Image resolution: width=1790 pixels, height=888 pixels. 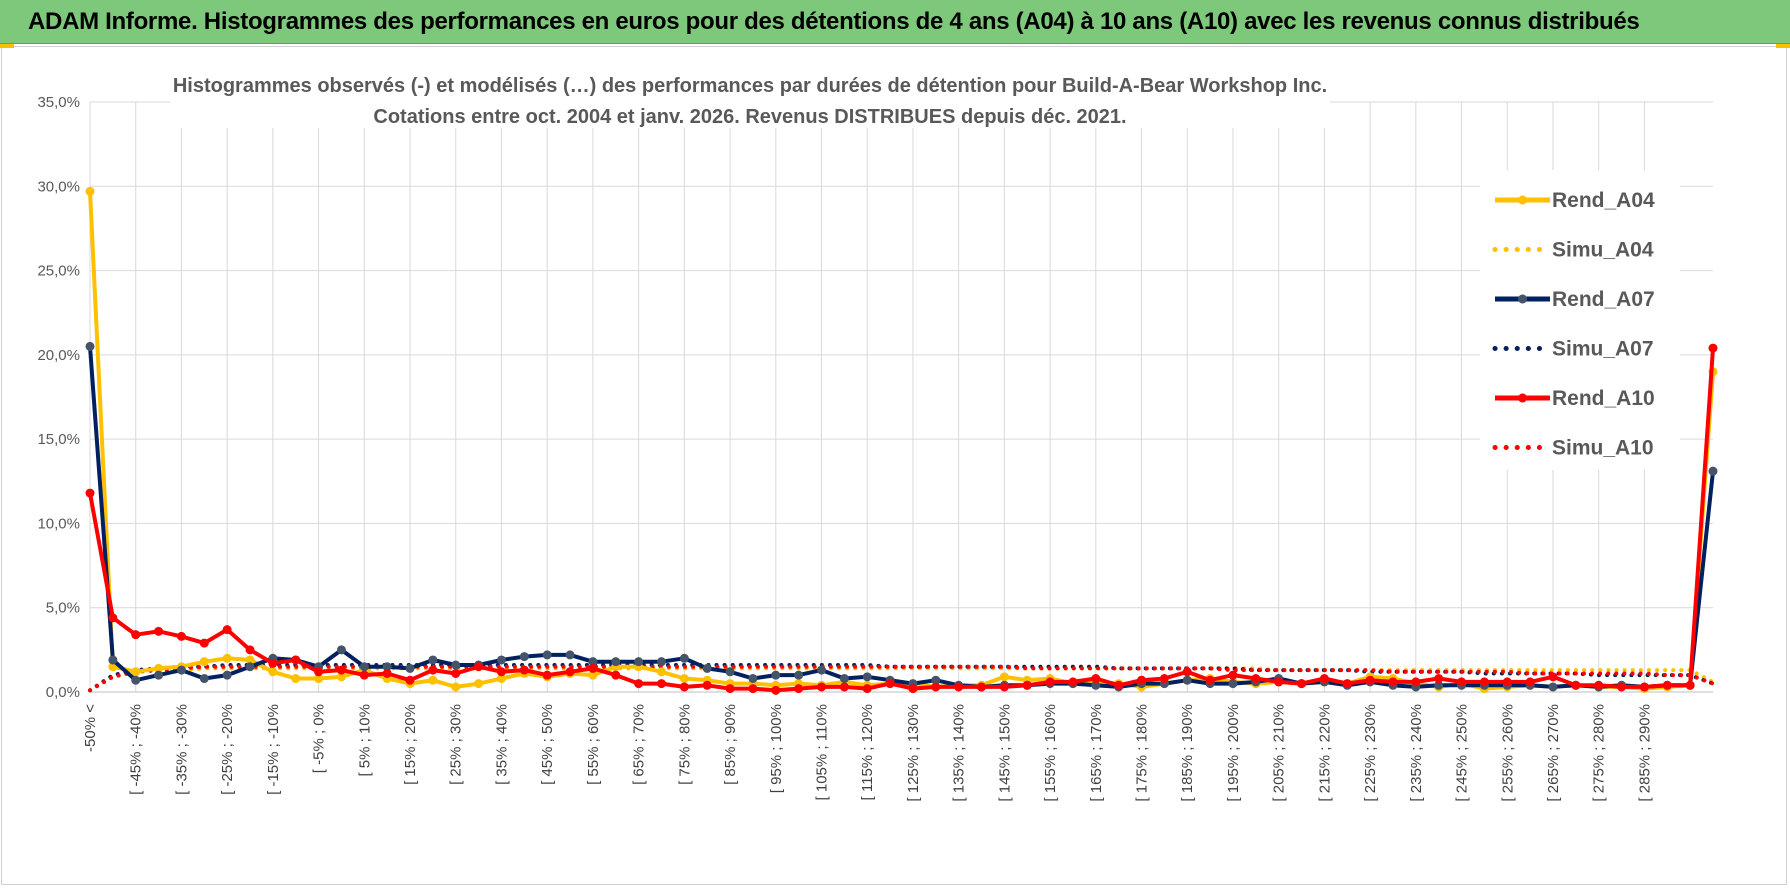 What do you see at coordinates (1187, 753) in the screenshot?
I see `x-tick-label: [ 185% ; 190%` at bounding box center [1187, 753].